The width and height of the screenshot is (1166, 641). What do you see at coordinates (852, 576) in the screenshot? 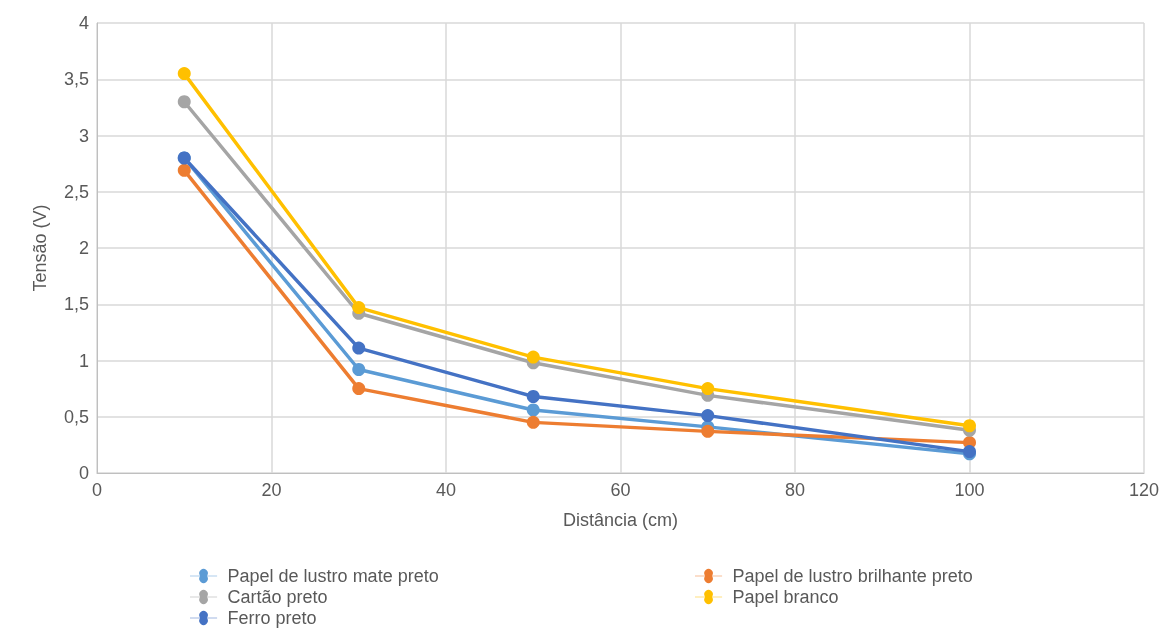
I see `legend-label: Papel de lustro brilhante preto` at bounding box center [852, 576].